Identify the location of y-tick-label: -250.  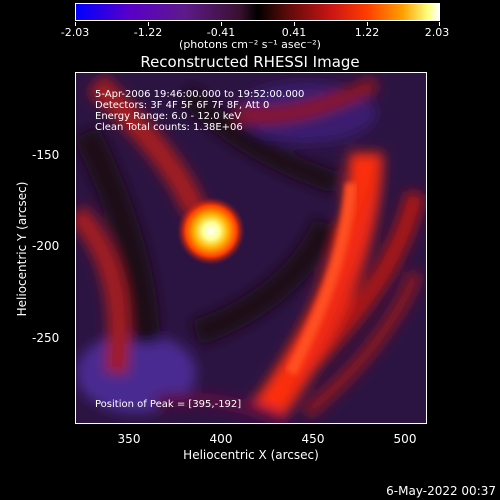
(46, 338).